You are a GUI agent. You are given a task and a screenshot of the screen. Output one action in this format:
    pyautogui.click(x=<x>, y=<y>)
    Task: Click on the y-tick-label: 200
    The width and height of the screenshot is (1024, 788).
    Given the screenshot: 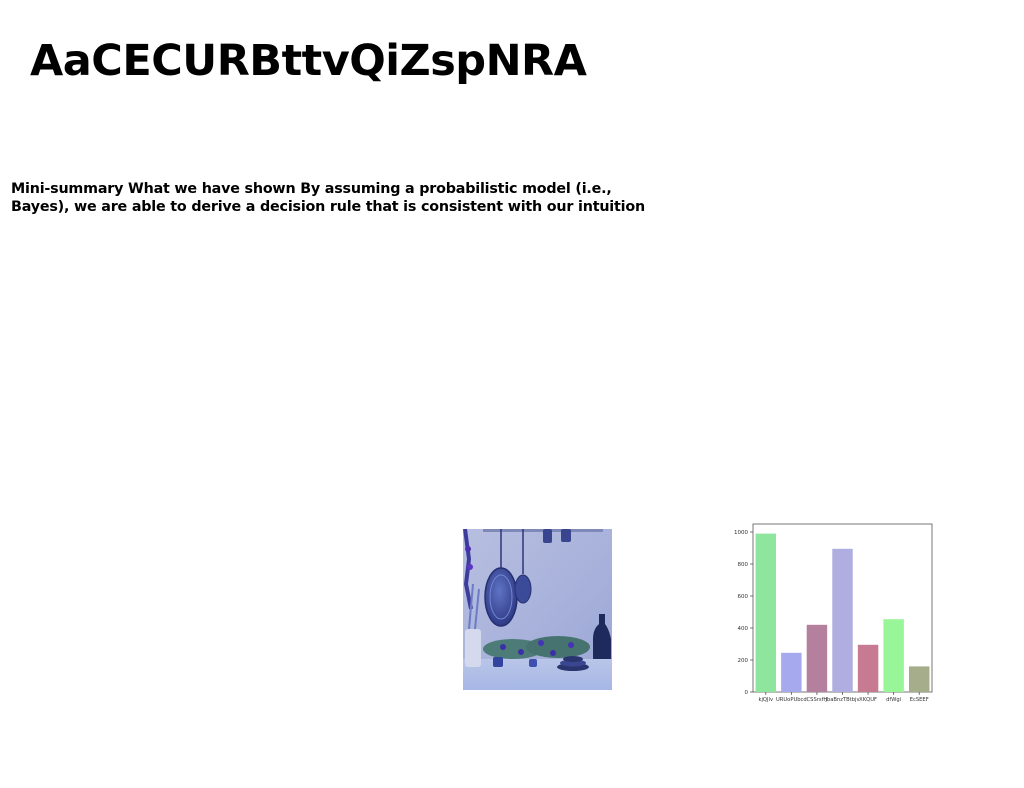 What is the action you would take?
    pyautogui.click(x=743, y=661)
    